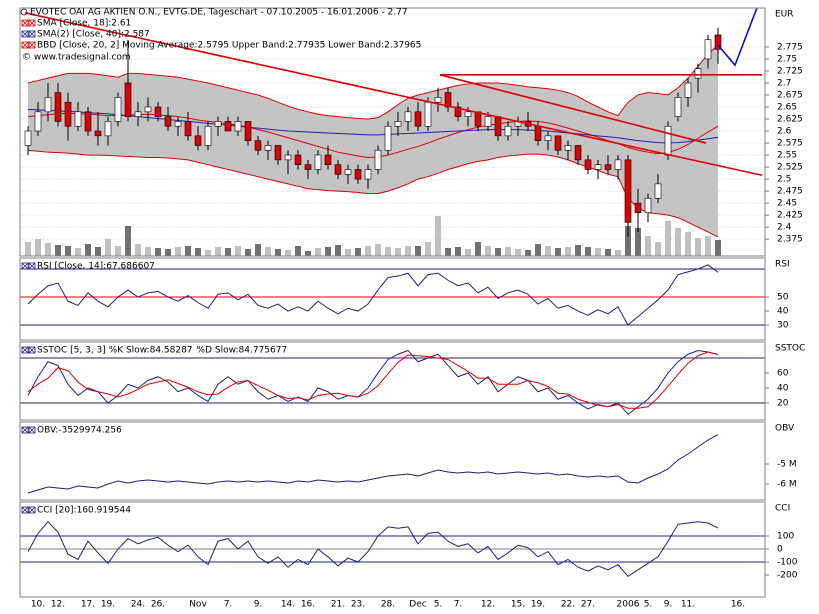 The width and height of the screenshot is (819, 614). Describe the element at coordinates (84, 24) in the screenshot. I see `legend-entry: SMA [Close, 18]:2.61` at that location.